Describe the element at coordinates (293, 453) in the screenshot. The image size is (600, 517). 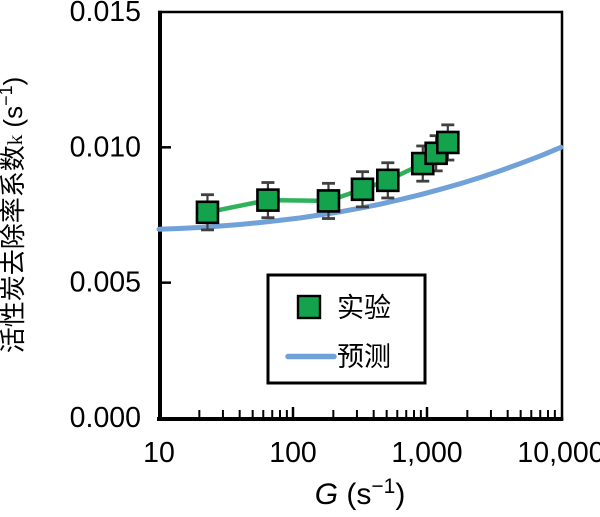
I see `x-tick-label: 100` at that location.